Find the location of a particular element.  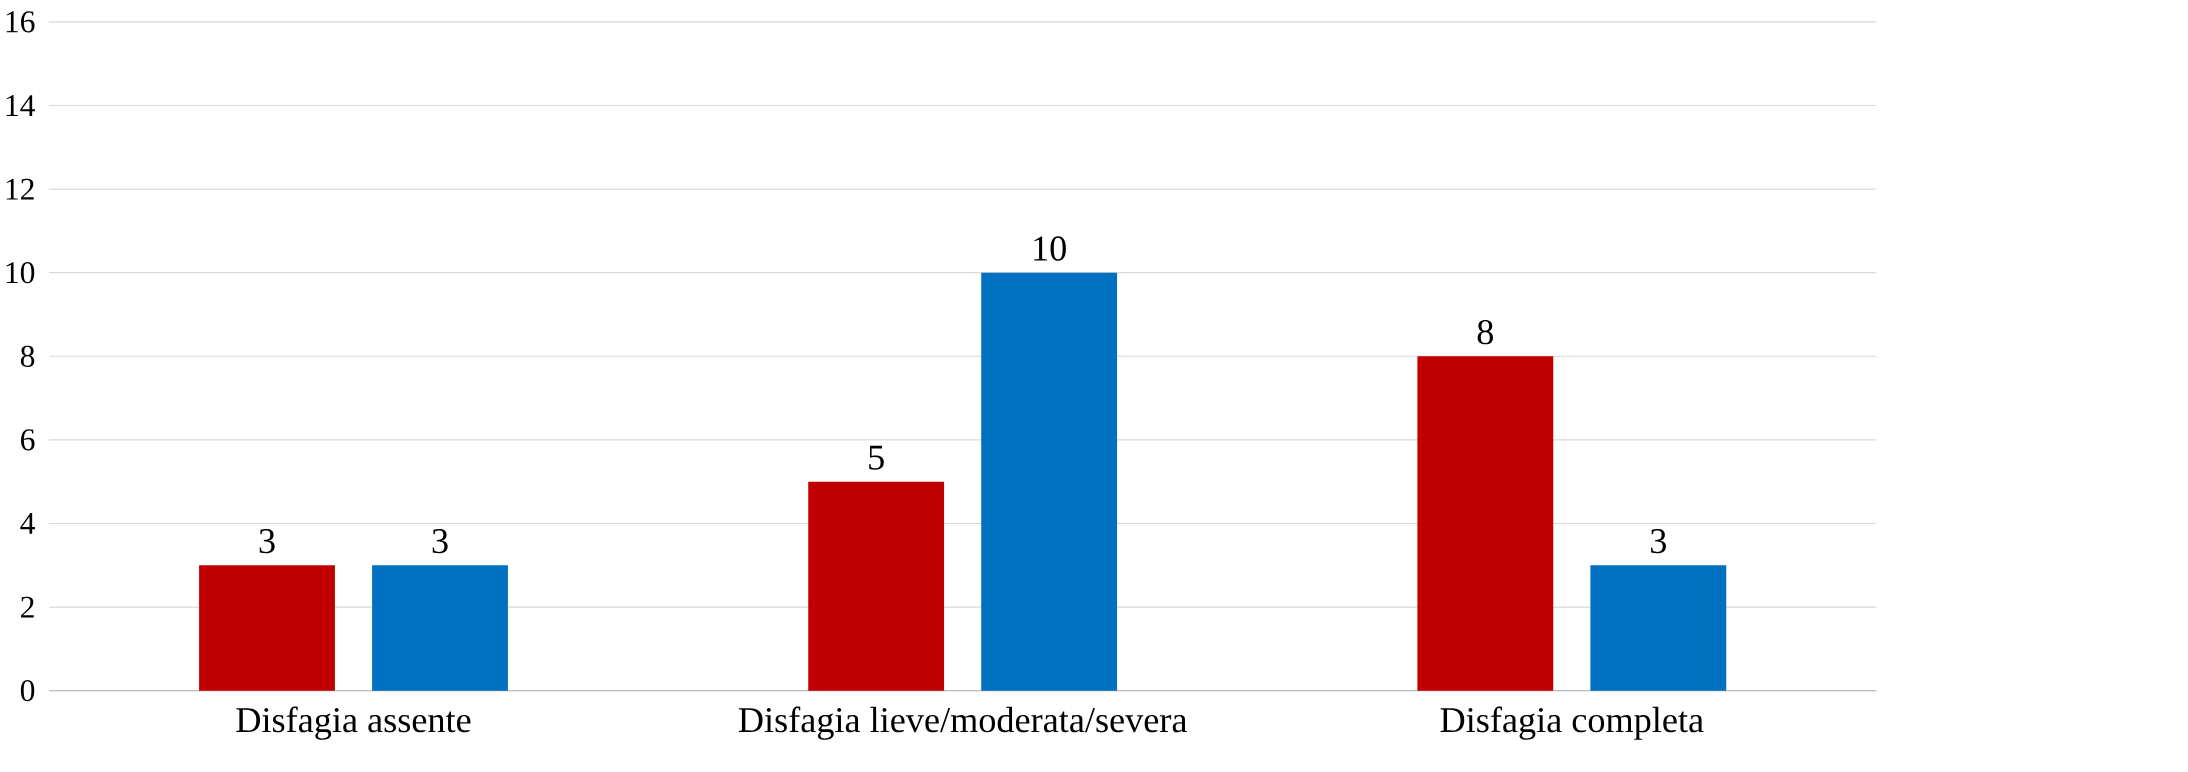

y-tick-label: 6 is located at coordinates (28, 440).